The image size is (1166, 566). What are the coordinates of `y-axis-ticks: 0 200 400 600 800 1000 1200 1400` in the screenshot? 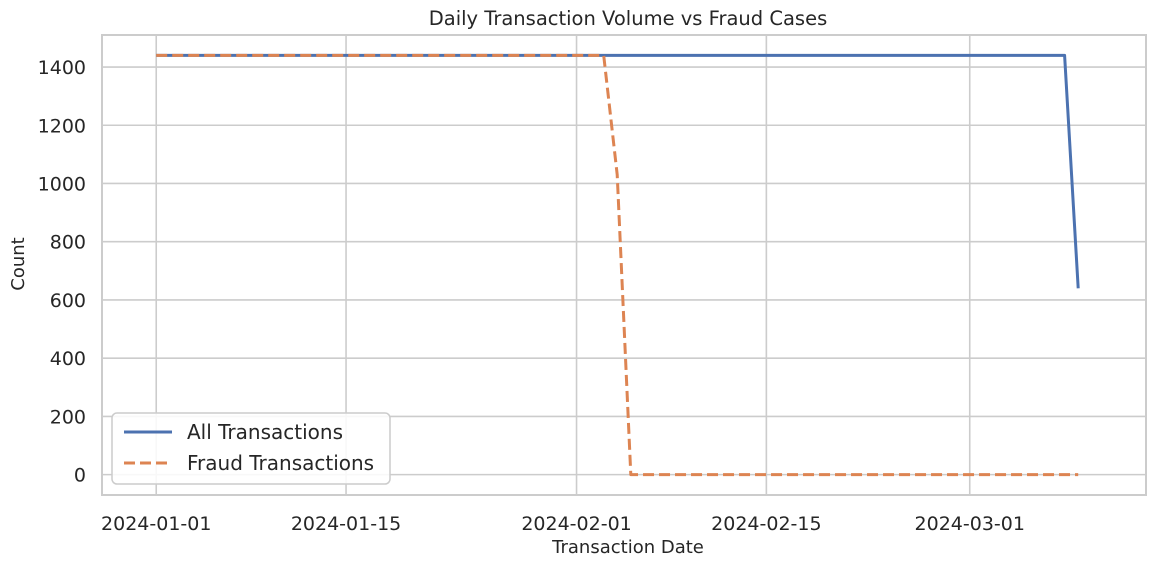 It's located at (62, 272).